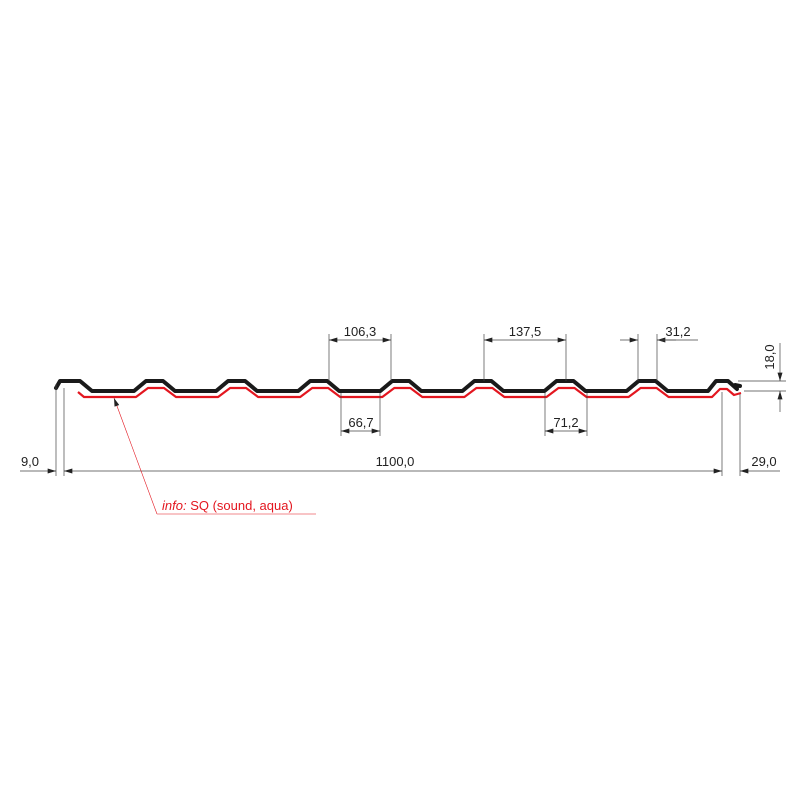 Image resolution: width=800 pixels, height=800 pixels. What do you see at coordinates (677, 331) in the screenshot?
I see `dimension-label: 31,2` at bounding box center [677, 331].